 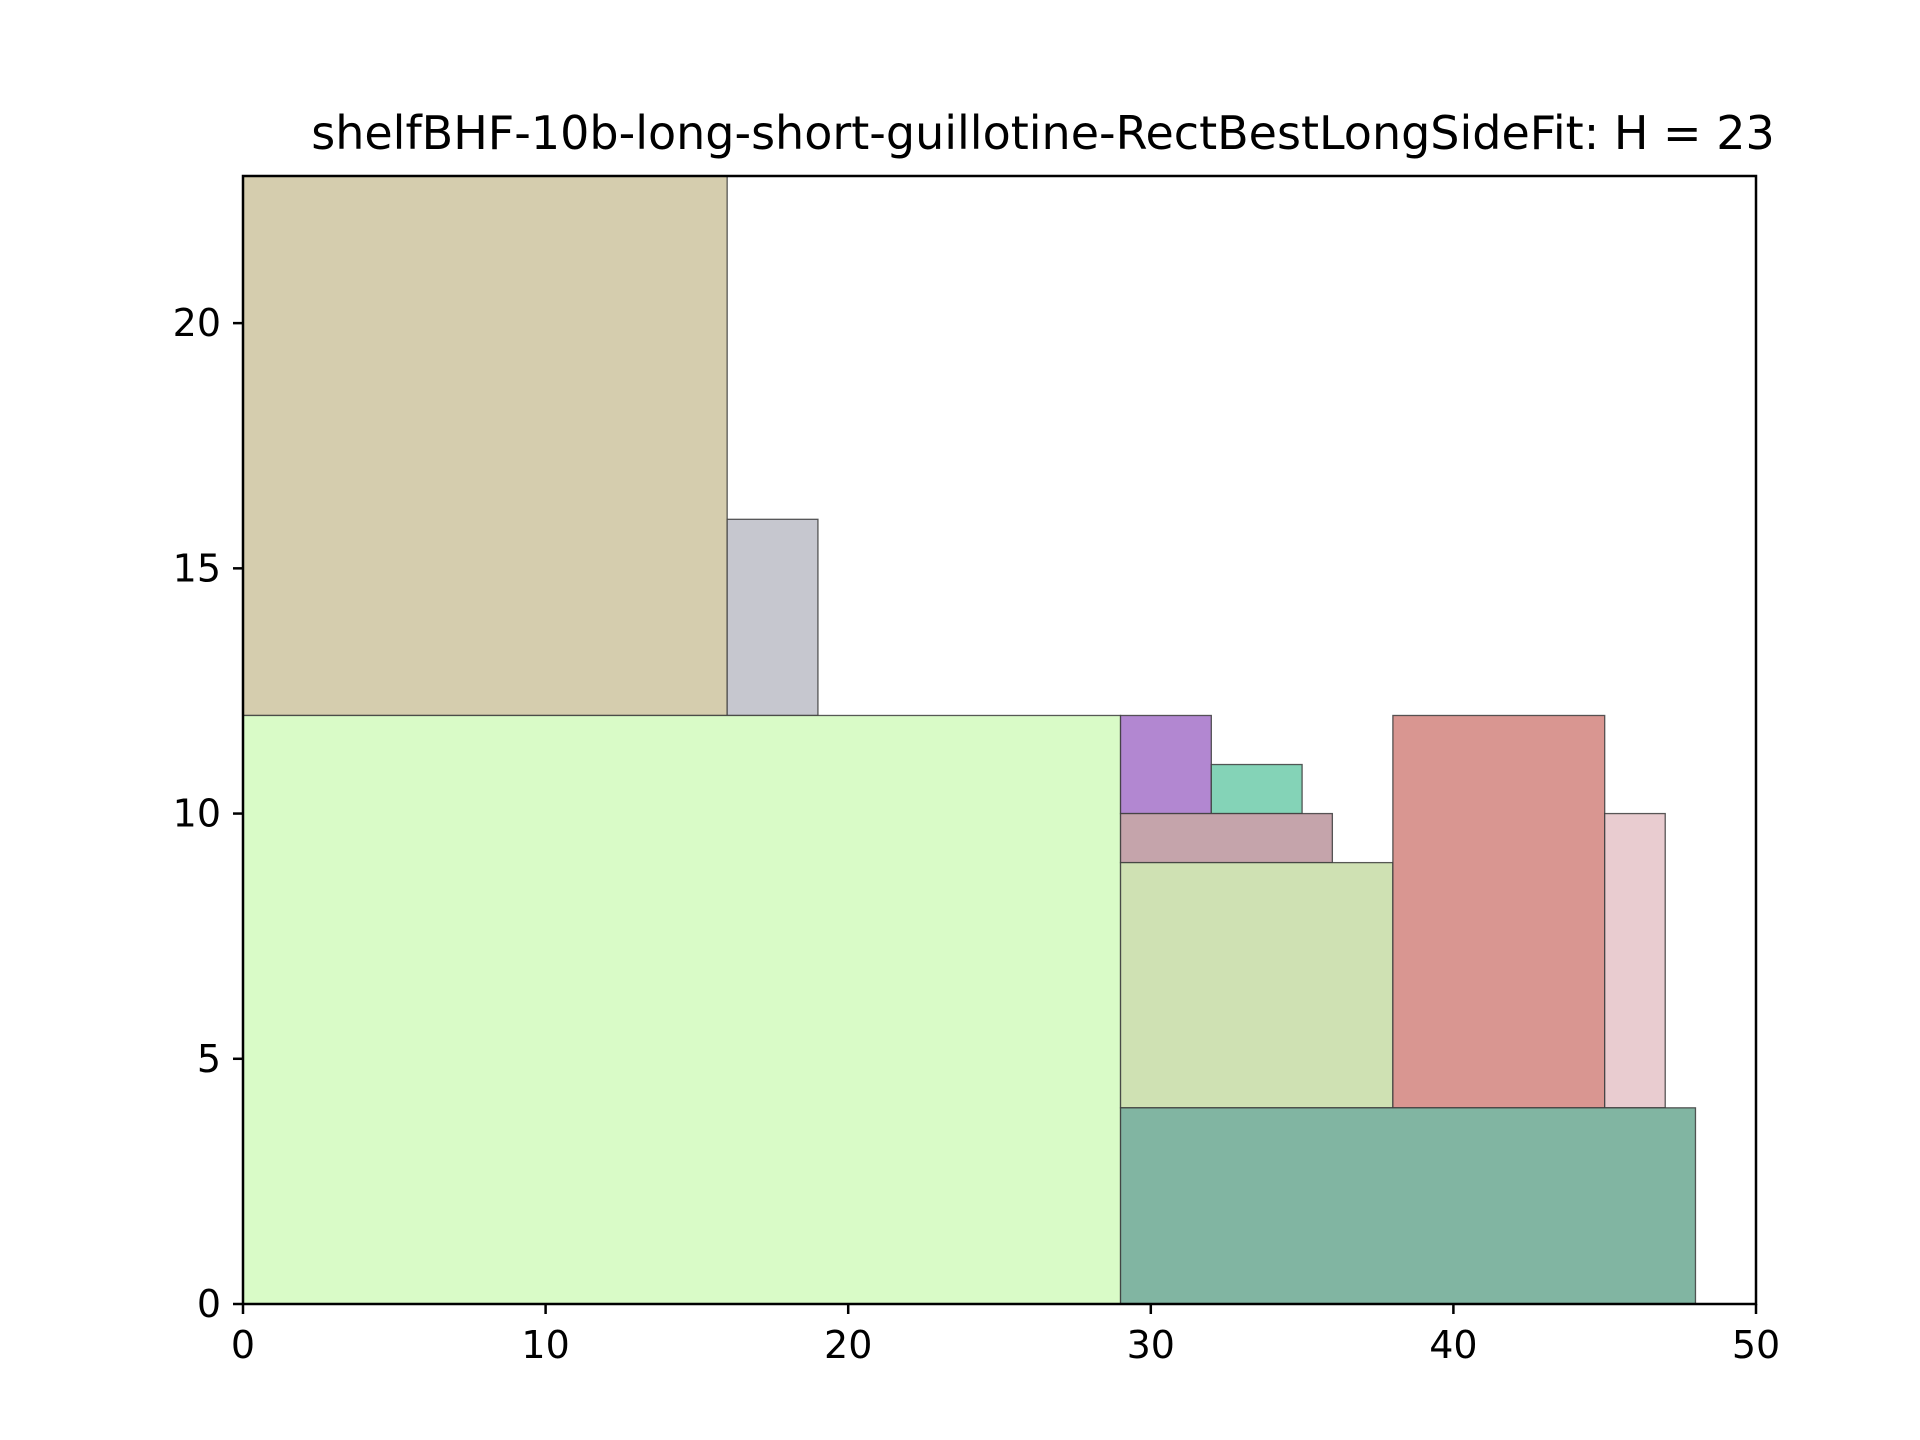 What do you see at coordinates (197, 814) in the screenshot?
I see `y-tick-label: 10` at bounding box center [197, 814].